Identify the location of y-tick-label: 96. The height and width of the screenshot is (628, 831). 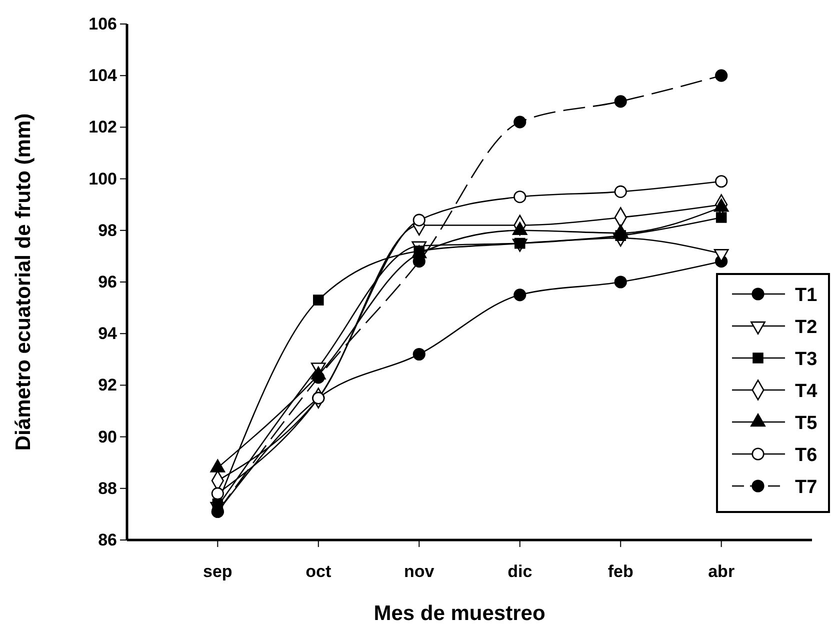
(107, 282).